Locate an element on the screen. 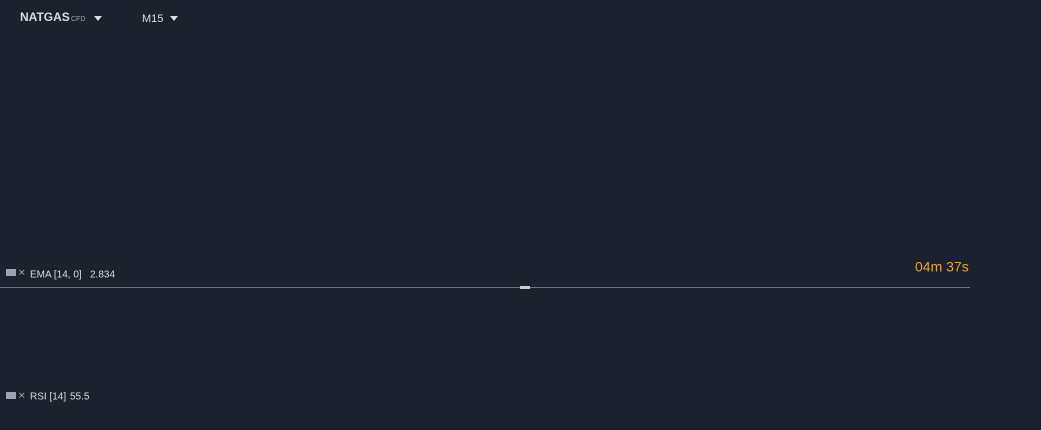 Image resolution: width=1041 pixels, height=430 pixels. symbol-dropdown is located at coordinates (98, 18).